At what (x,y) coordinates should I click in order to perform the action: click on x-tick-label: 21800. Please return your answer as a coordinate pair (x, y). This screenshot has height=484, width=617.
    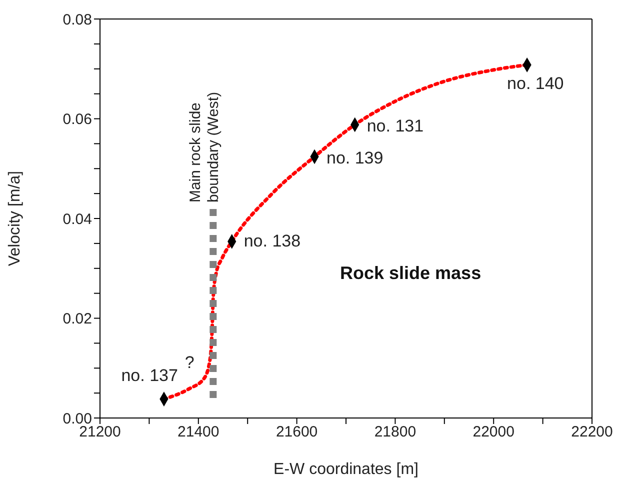
    Looking at the image, I should click on (395, 432).